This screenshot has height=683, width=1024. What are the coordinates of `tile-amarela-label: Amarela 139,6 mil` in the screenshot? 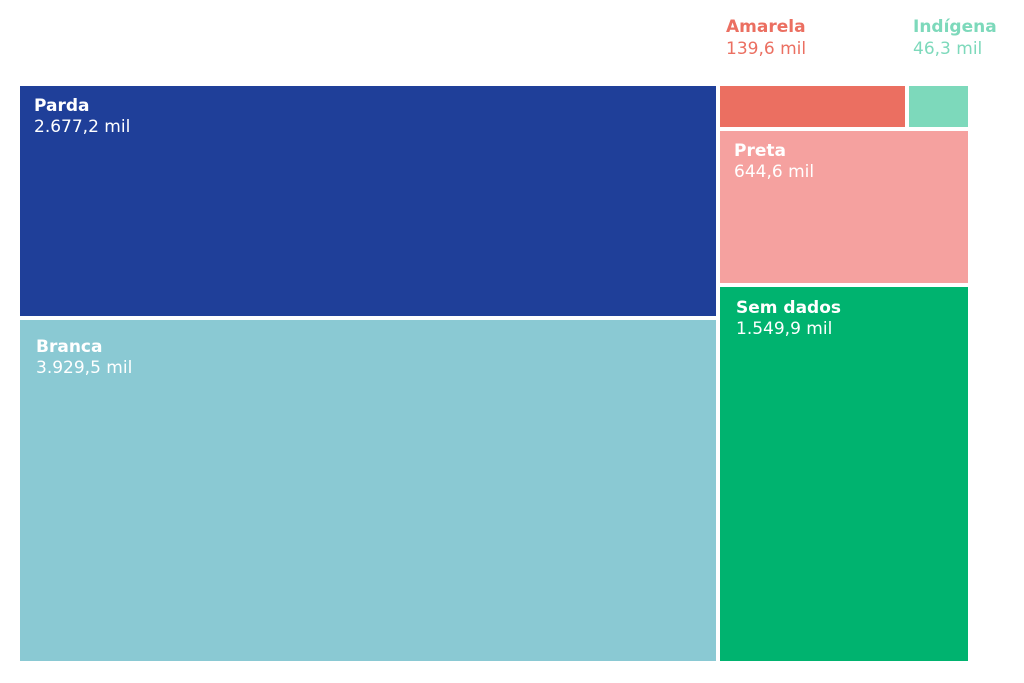 It's located at (766, 38).